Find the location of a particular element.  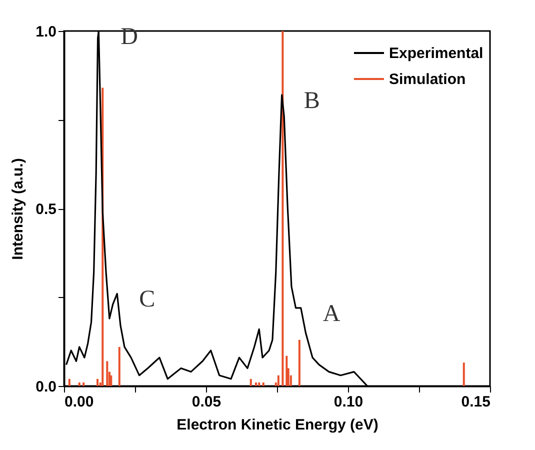

x-axis-title: Electron Kinetic Energy (eV) is located at coordinates (277, 425).